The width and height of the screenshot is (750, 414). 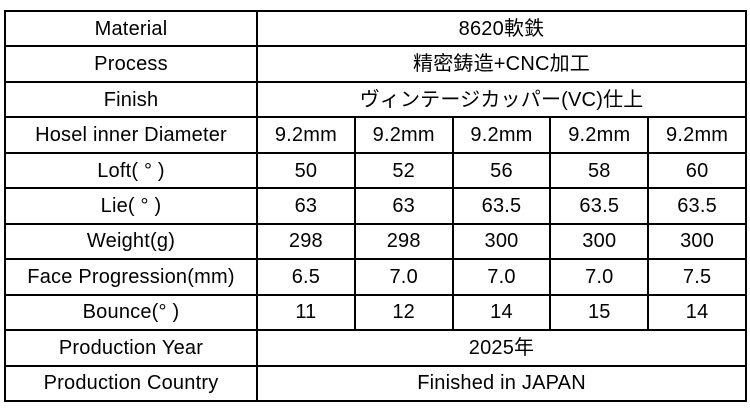 I want to click on table-row-process: Process 精密鋳造+CNC加工, so click(x=376, y=64).